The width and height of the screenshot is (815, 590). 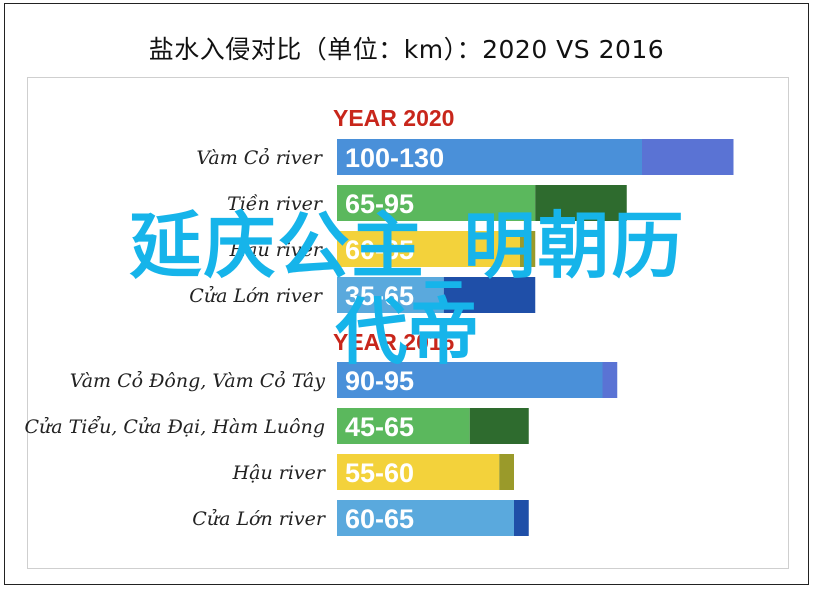 What do you see at coordinates (259, 519) in the screenshot?
I see `category-label-1-3: Cửa Lớn river` at bounding box center [259, 519].